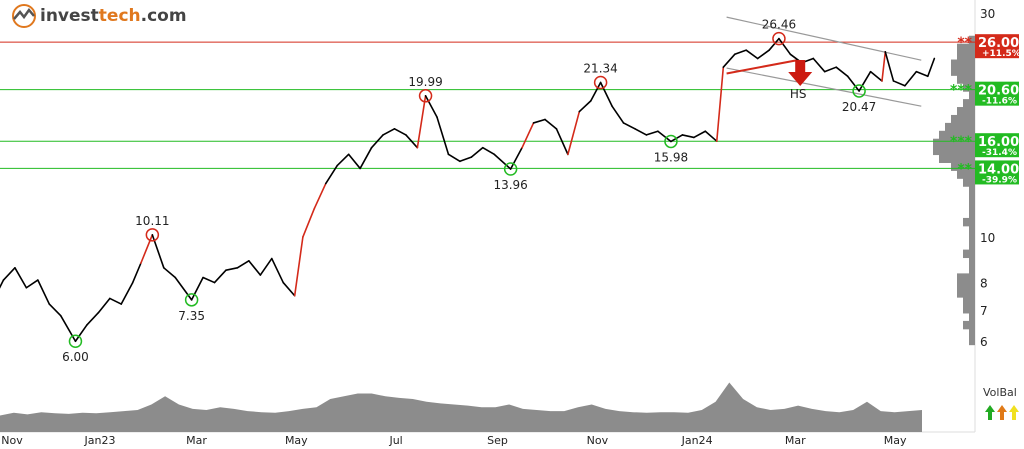 Image resolution: width=1024 pixels, height=449 pixels. I want to click on y-tick-label: 30, so click(987, 14).